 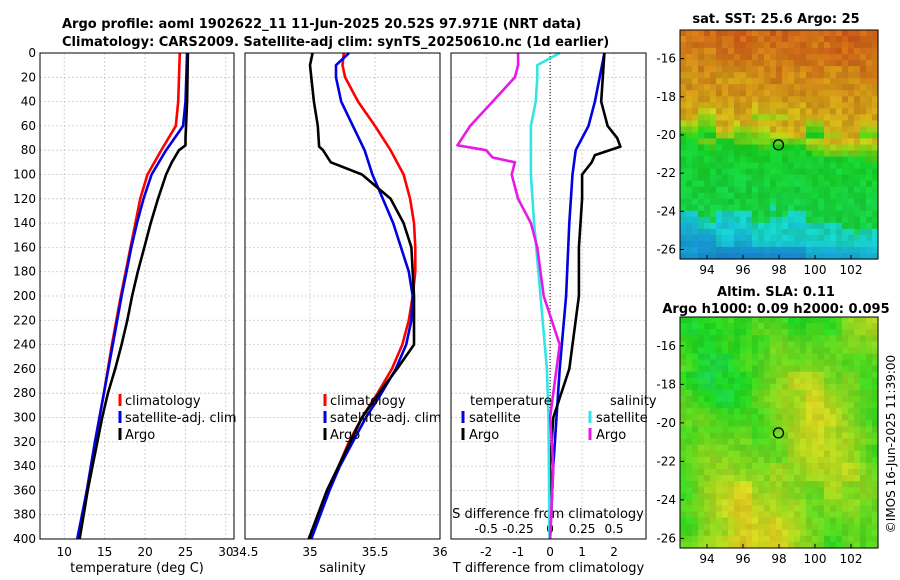 What do you see at coordinates (185, 552) in the screenshot?
I see `x-tick-label: 25` at bounding box center [185, 552].